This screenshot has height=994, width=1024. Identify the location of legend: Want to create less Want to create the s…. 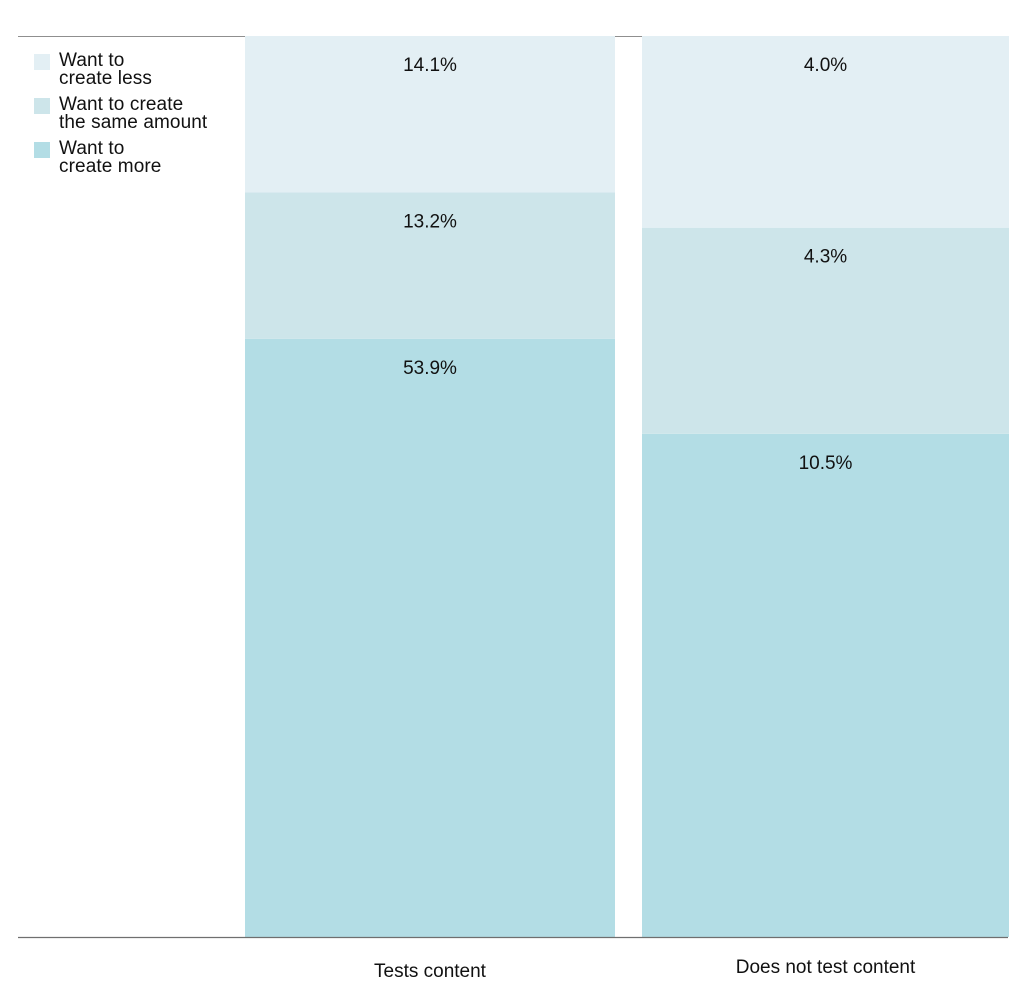
(139, 117).